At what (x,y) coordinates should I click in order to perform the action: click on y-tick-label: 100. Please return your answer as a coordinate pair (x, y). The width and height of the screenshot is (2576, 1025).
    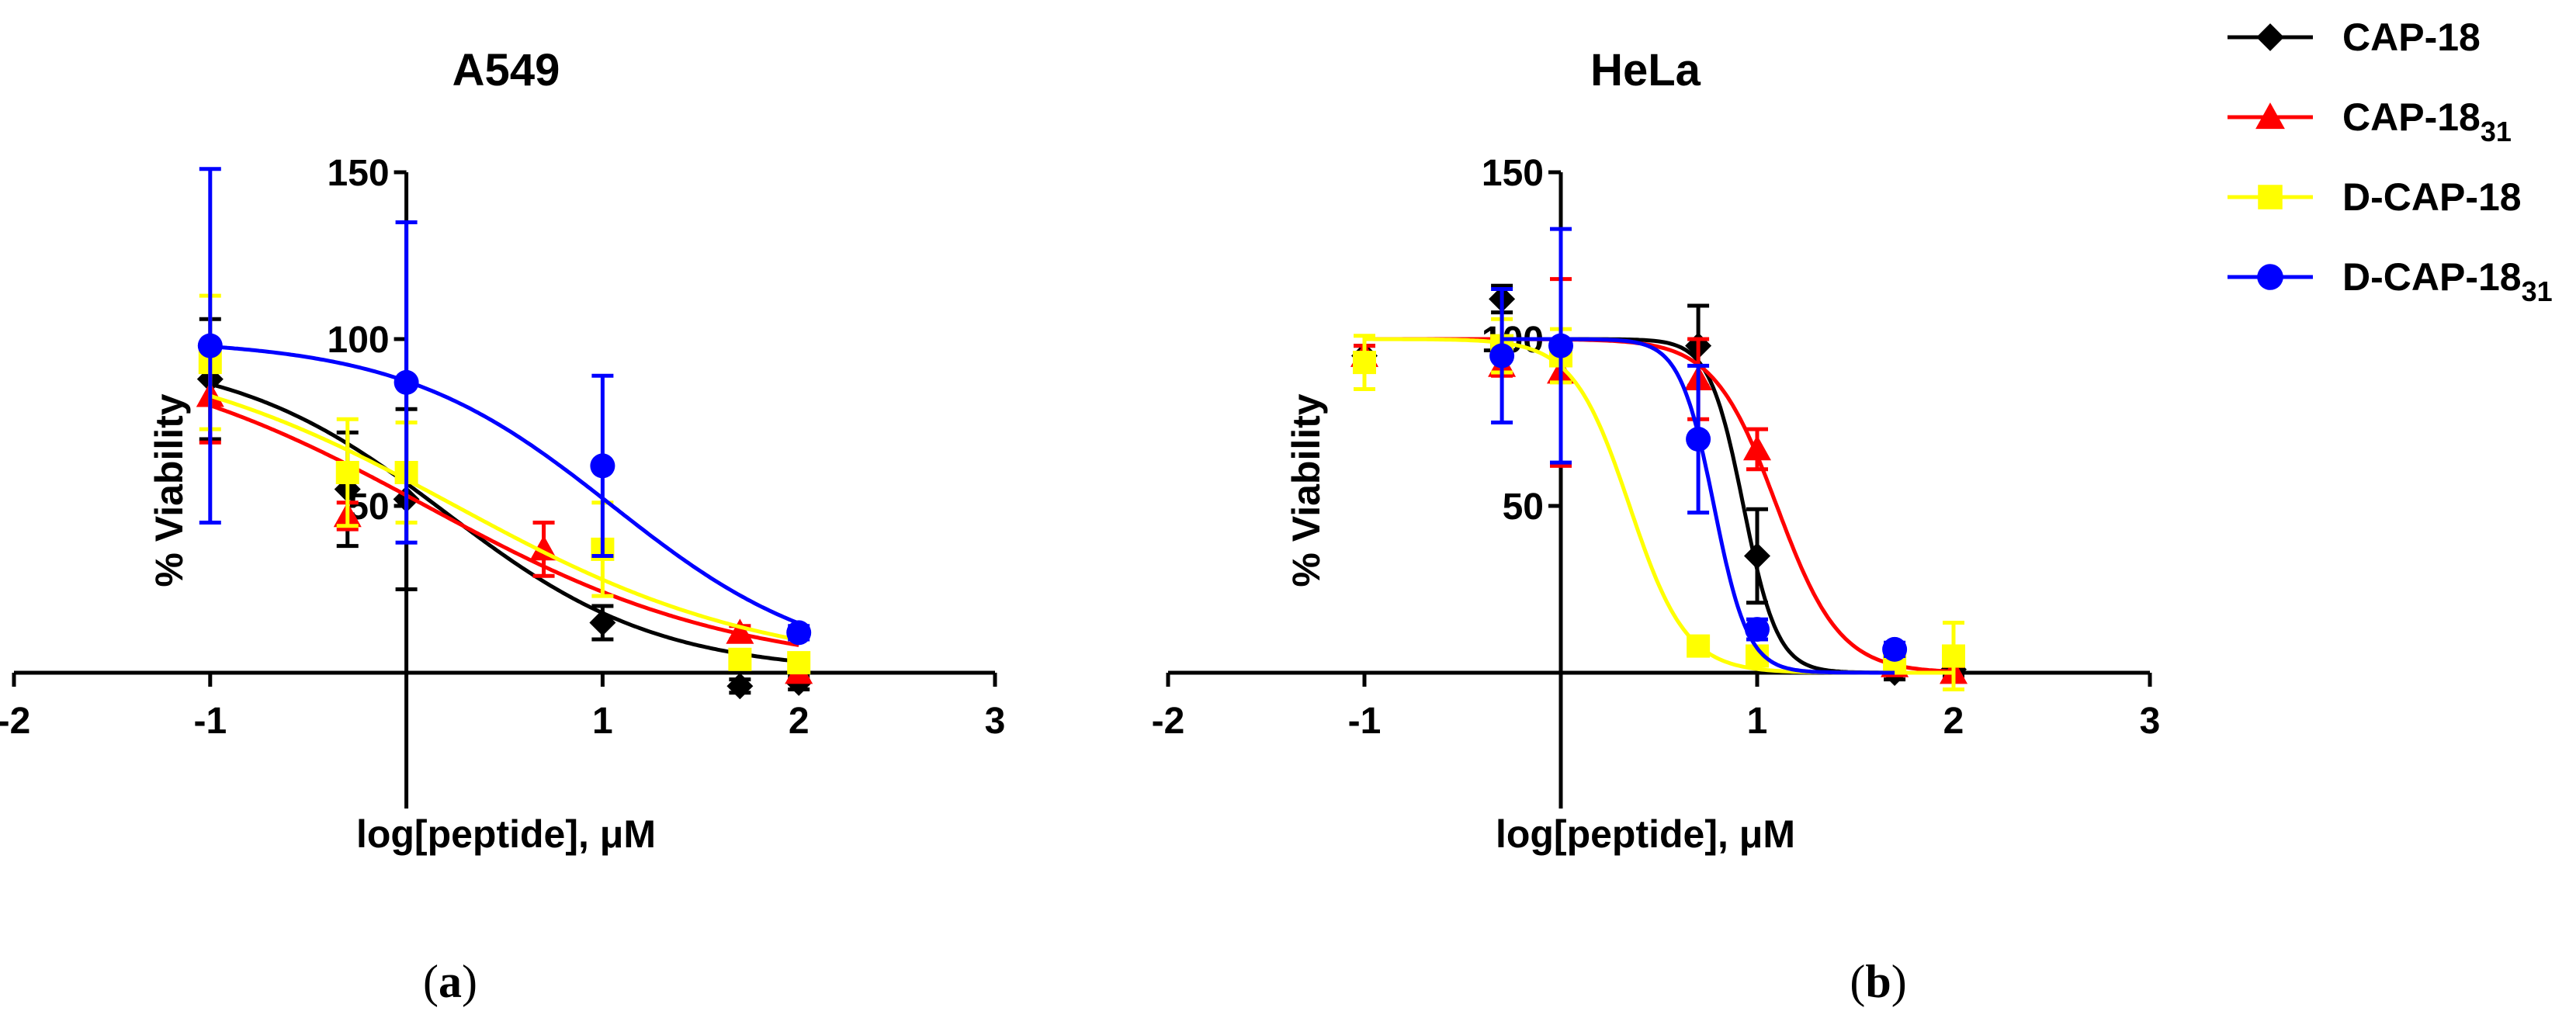
    Looking at the image, I should click on (359, 340).